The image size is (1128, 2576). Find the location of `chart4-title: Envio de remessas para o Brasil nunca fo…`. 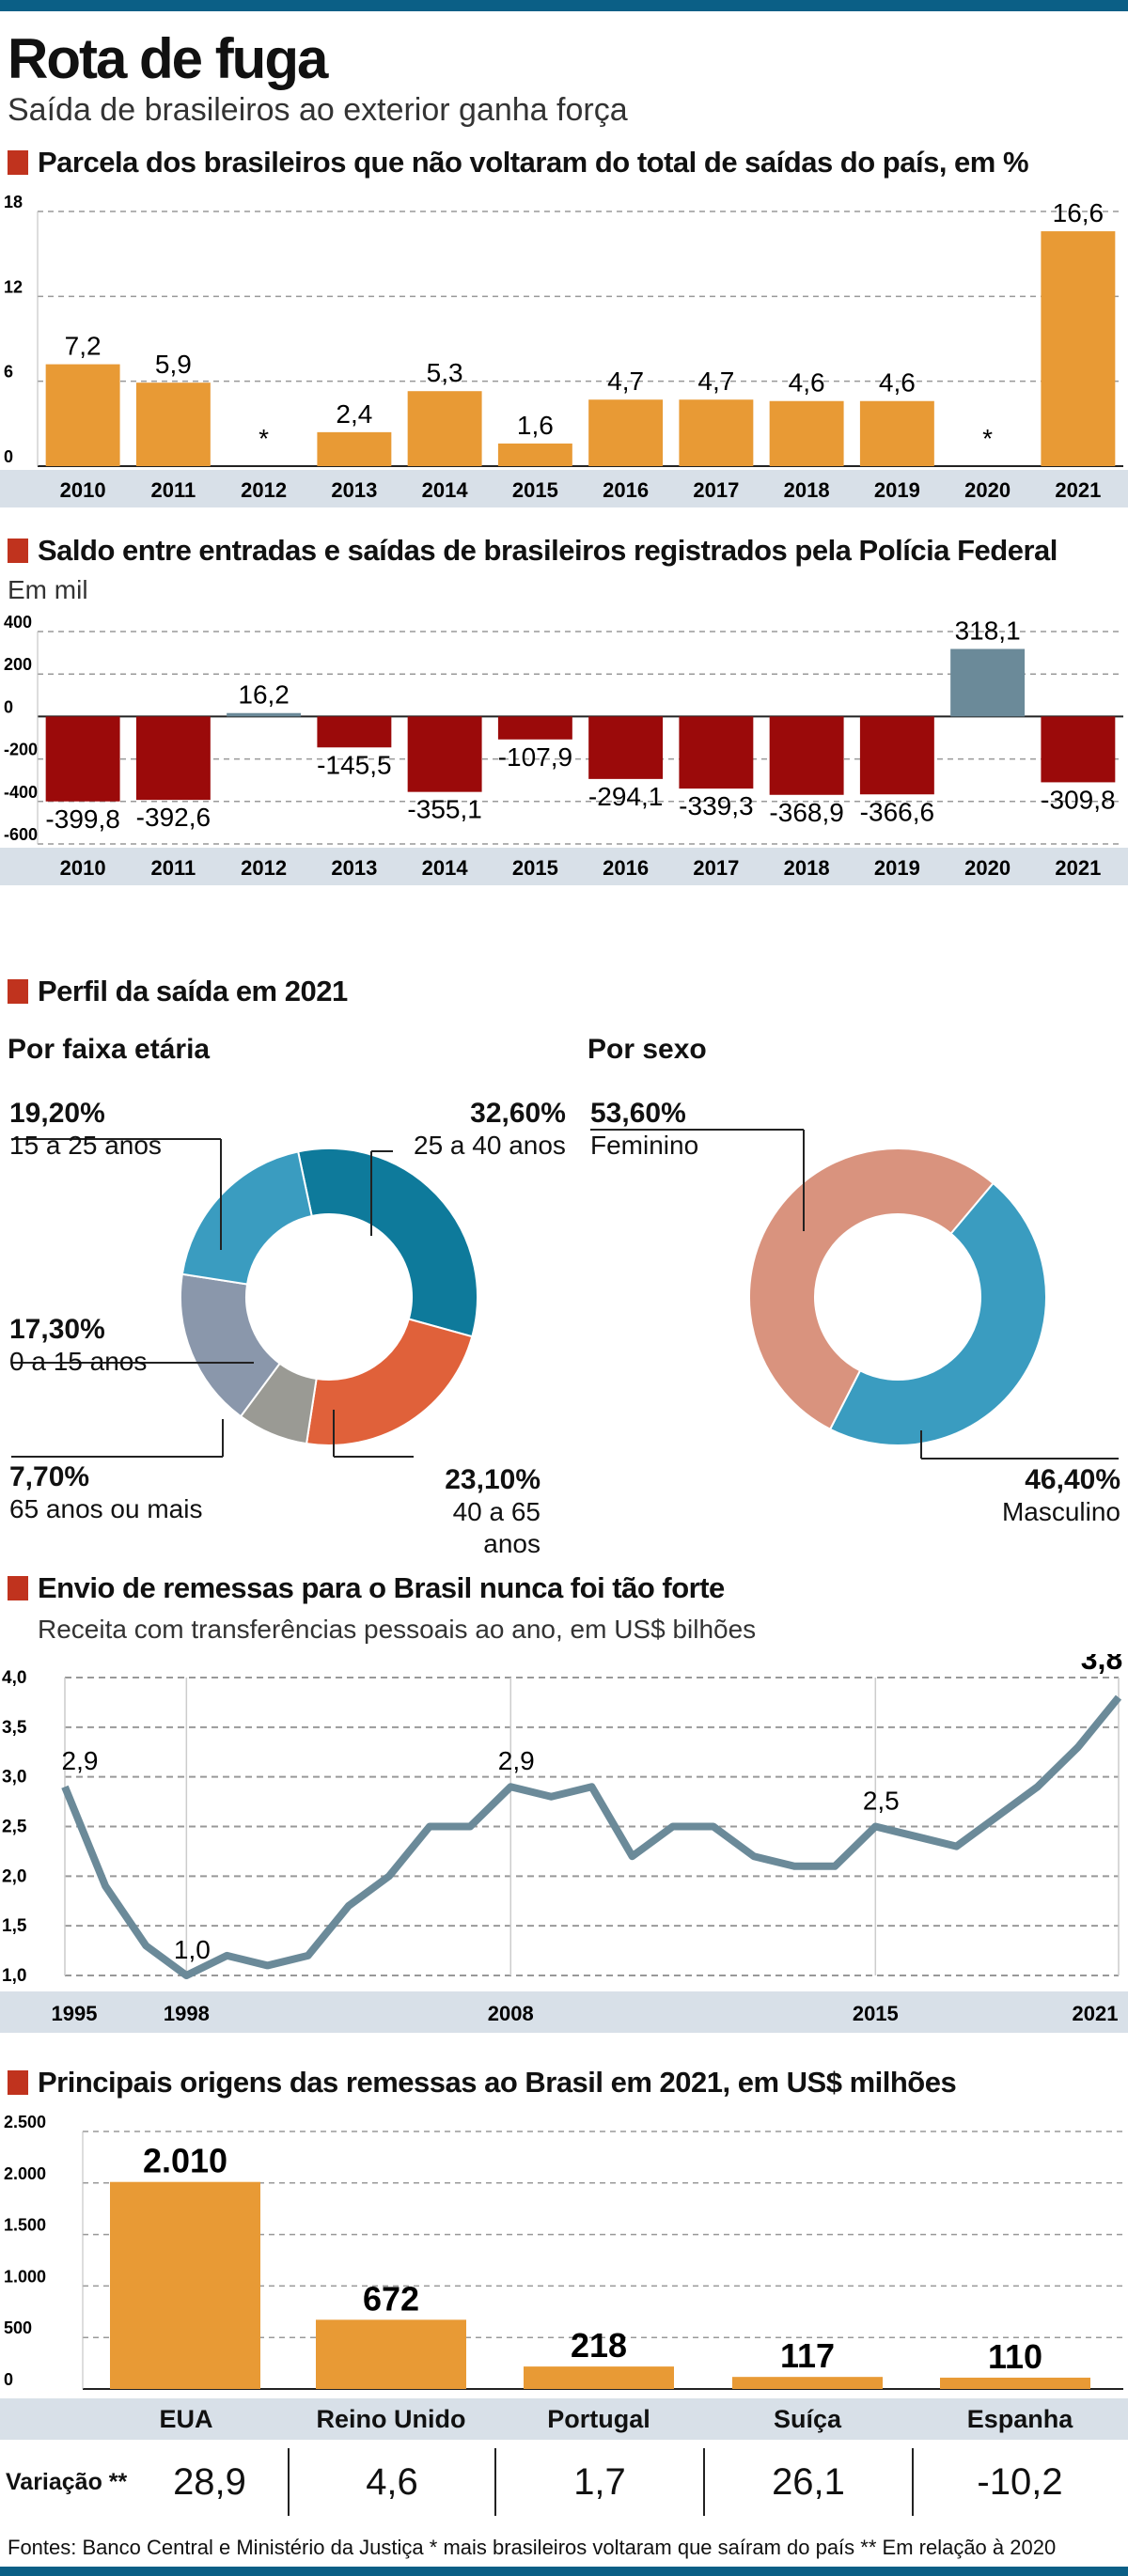

chart4-title: Envio de remessas para o Brasil nunca fo… is located at coordinates (381, 1587).